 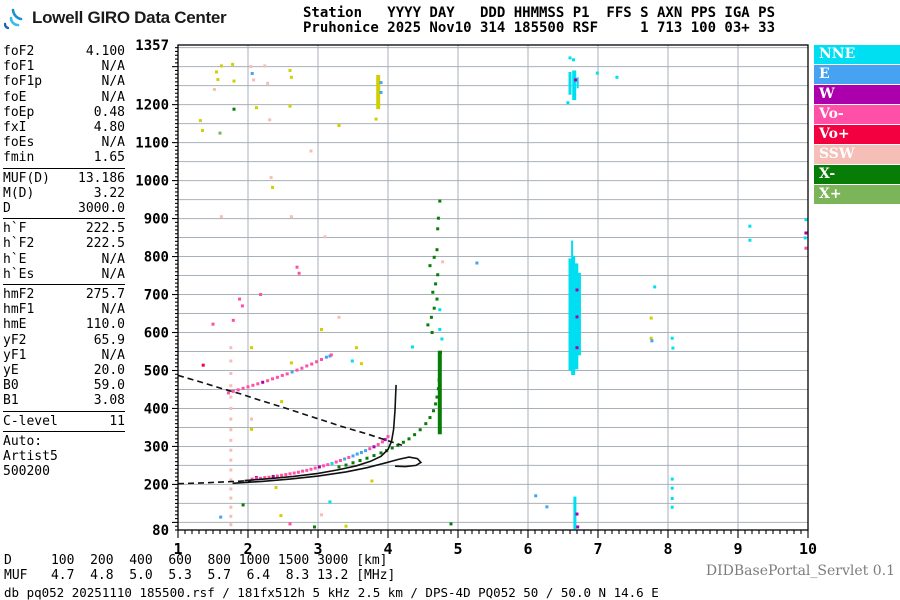 I want to click on param-value: 4.80, so click(x=109, y=128).